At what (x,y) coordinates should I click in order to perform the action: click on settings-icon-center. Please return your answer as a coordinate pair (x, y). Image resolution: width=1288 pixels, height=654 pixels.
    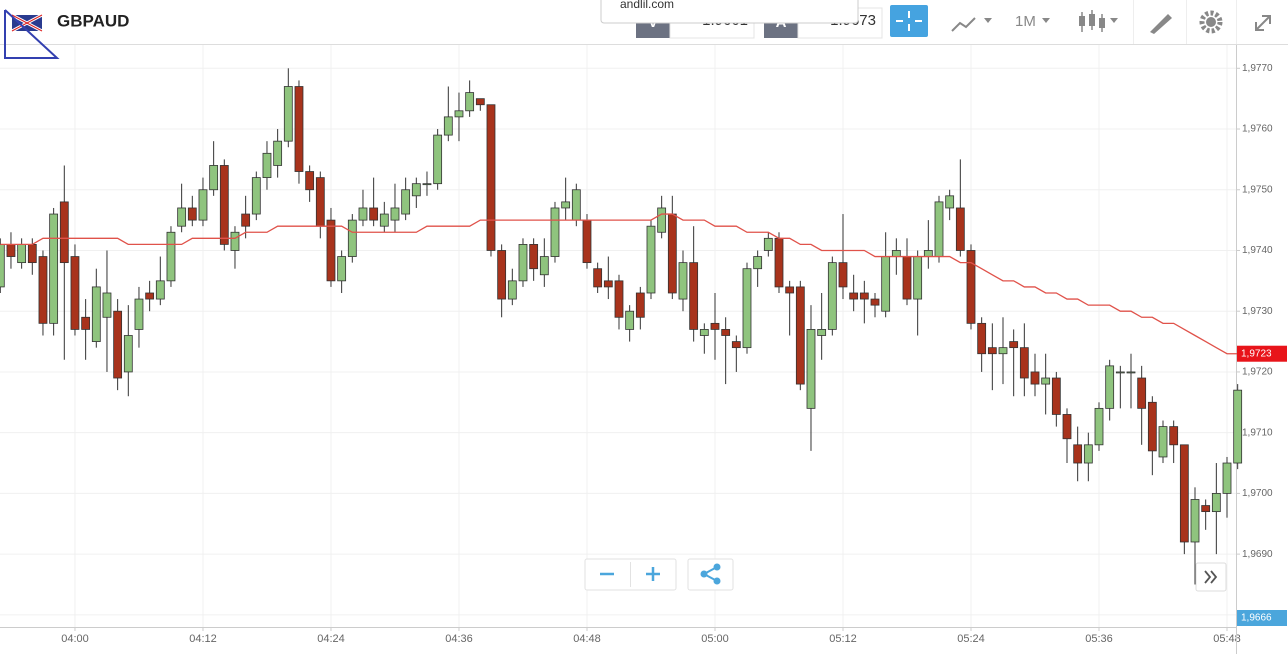
    Looking at the image, I should click on (1211, 22).